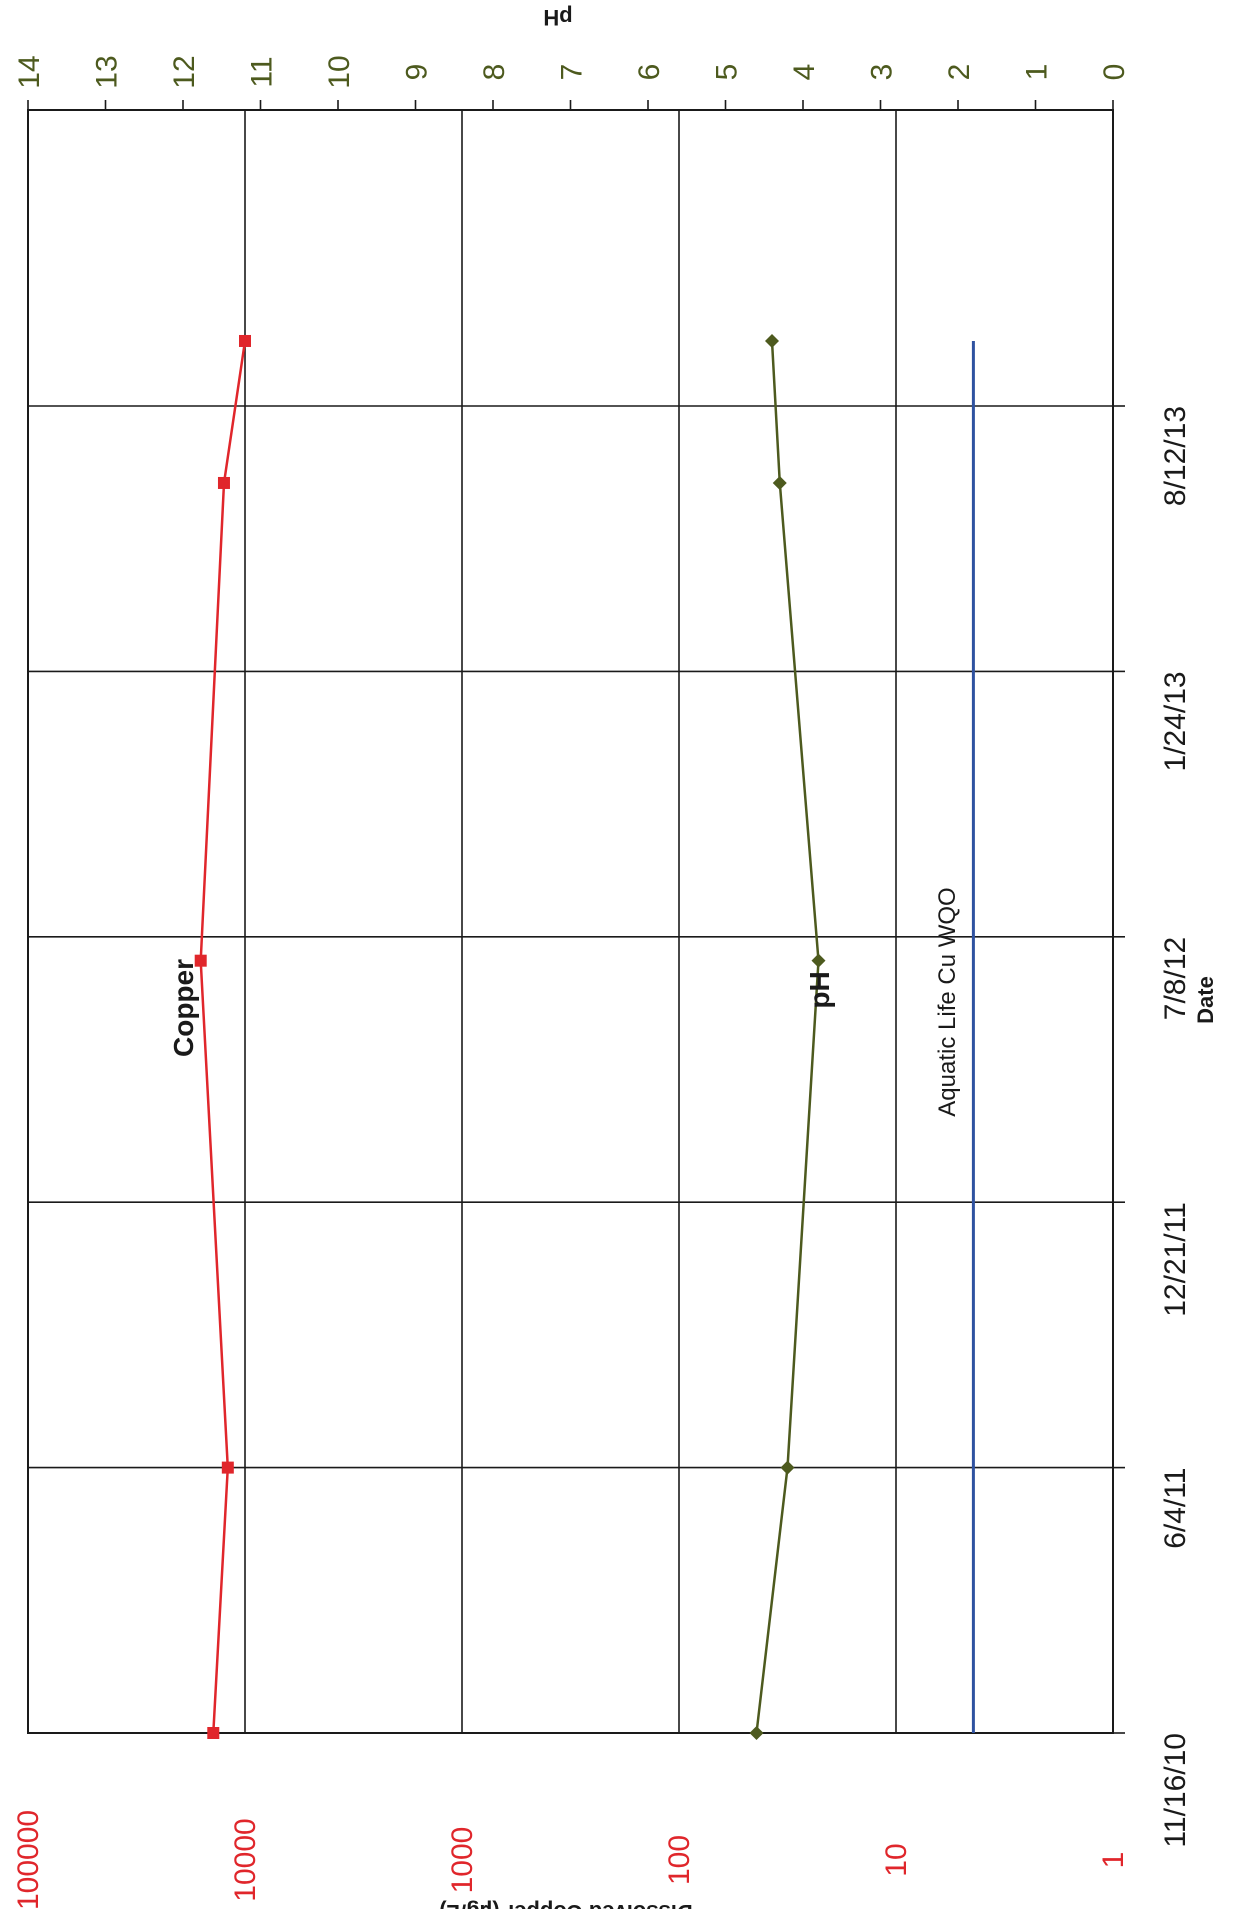 The image size is (1233, 1909). Describe the element at coordinates (1175, 456) in the screenshot. I see `tick-label-date-5: 8/12/13` at that location.